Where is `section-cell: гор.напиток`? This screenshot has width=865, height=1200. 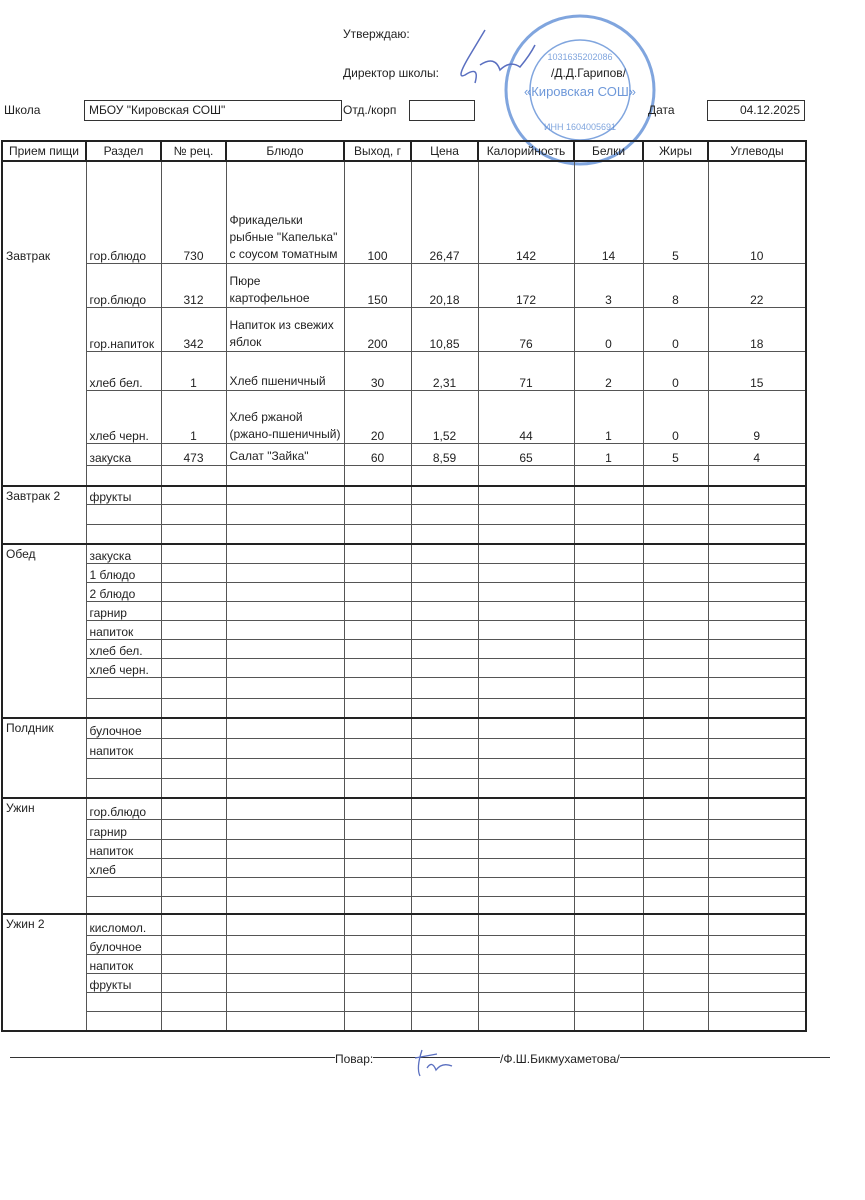
section-cell: гор.напиток is located at coordinates (123, 329).